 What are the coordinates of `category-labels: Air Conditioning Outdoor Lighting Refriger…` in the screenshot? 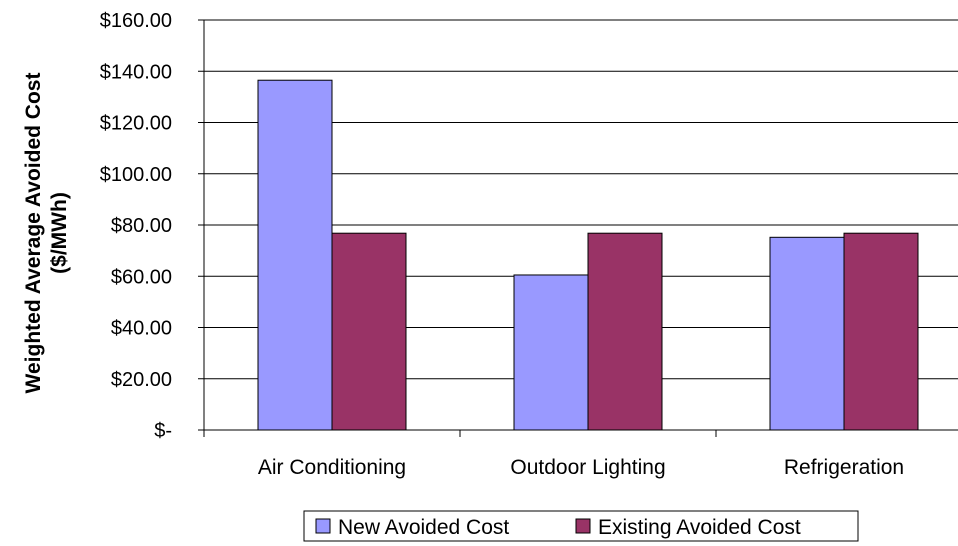 It's located at (581, 467).